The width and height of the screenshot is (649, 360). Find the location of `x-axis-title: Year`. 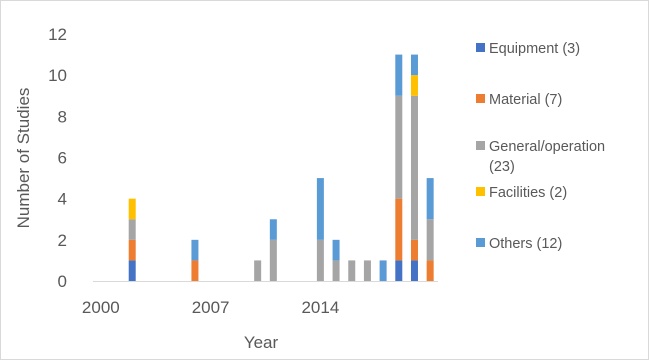

x-axis-title: Year is located at coordinates (261, 342).